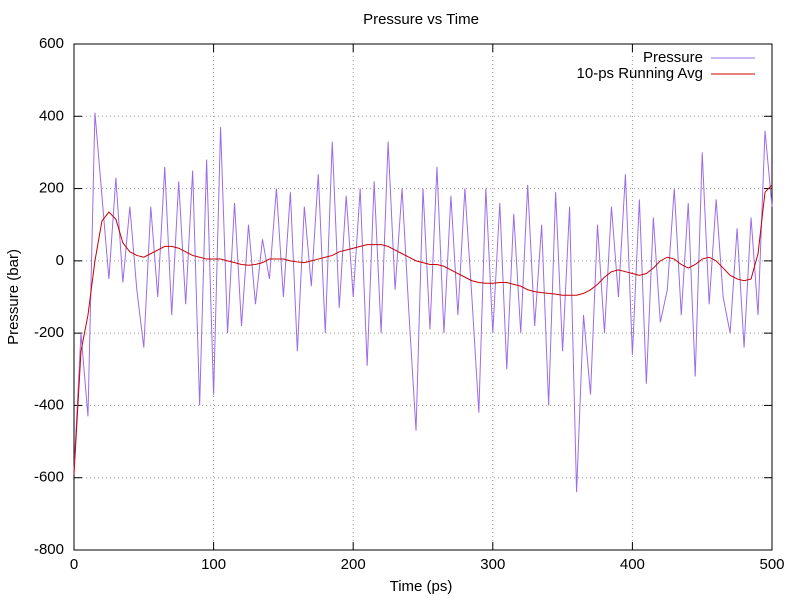 The image size is (800, 600). What do you see at coordinates (492, 564) in the screenshot?
I see `x-tick-label: 300` at bounding box center [492, 564].